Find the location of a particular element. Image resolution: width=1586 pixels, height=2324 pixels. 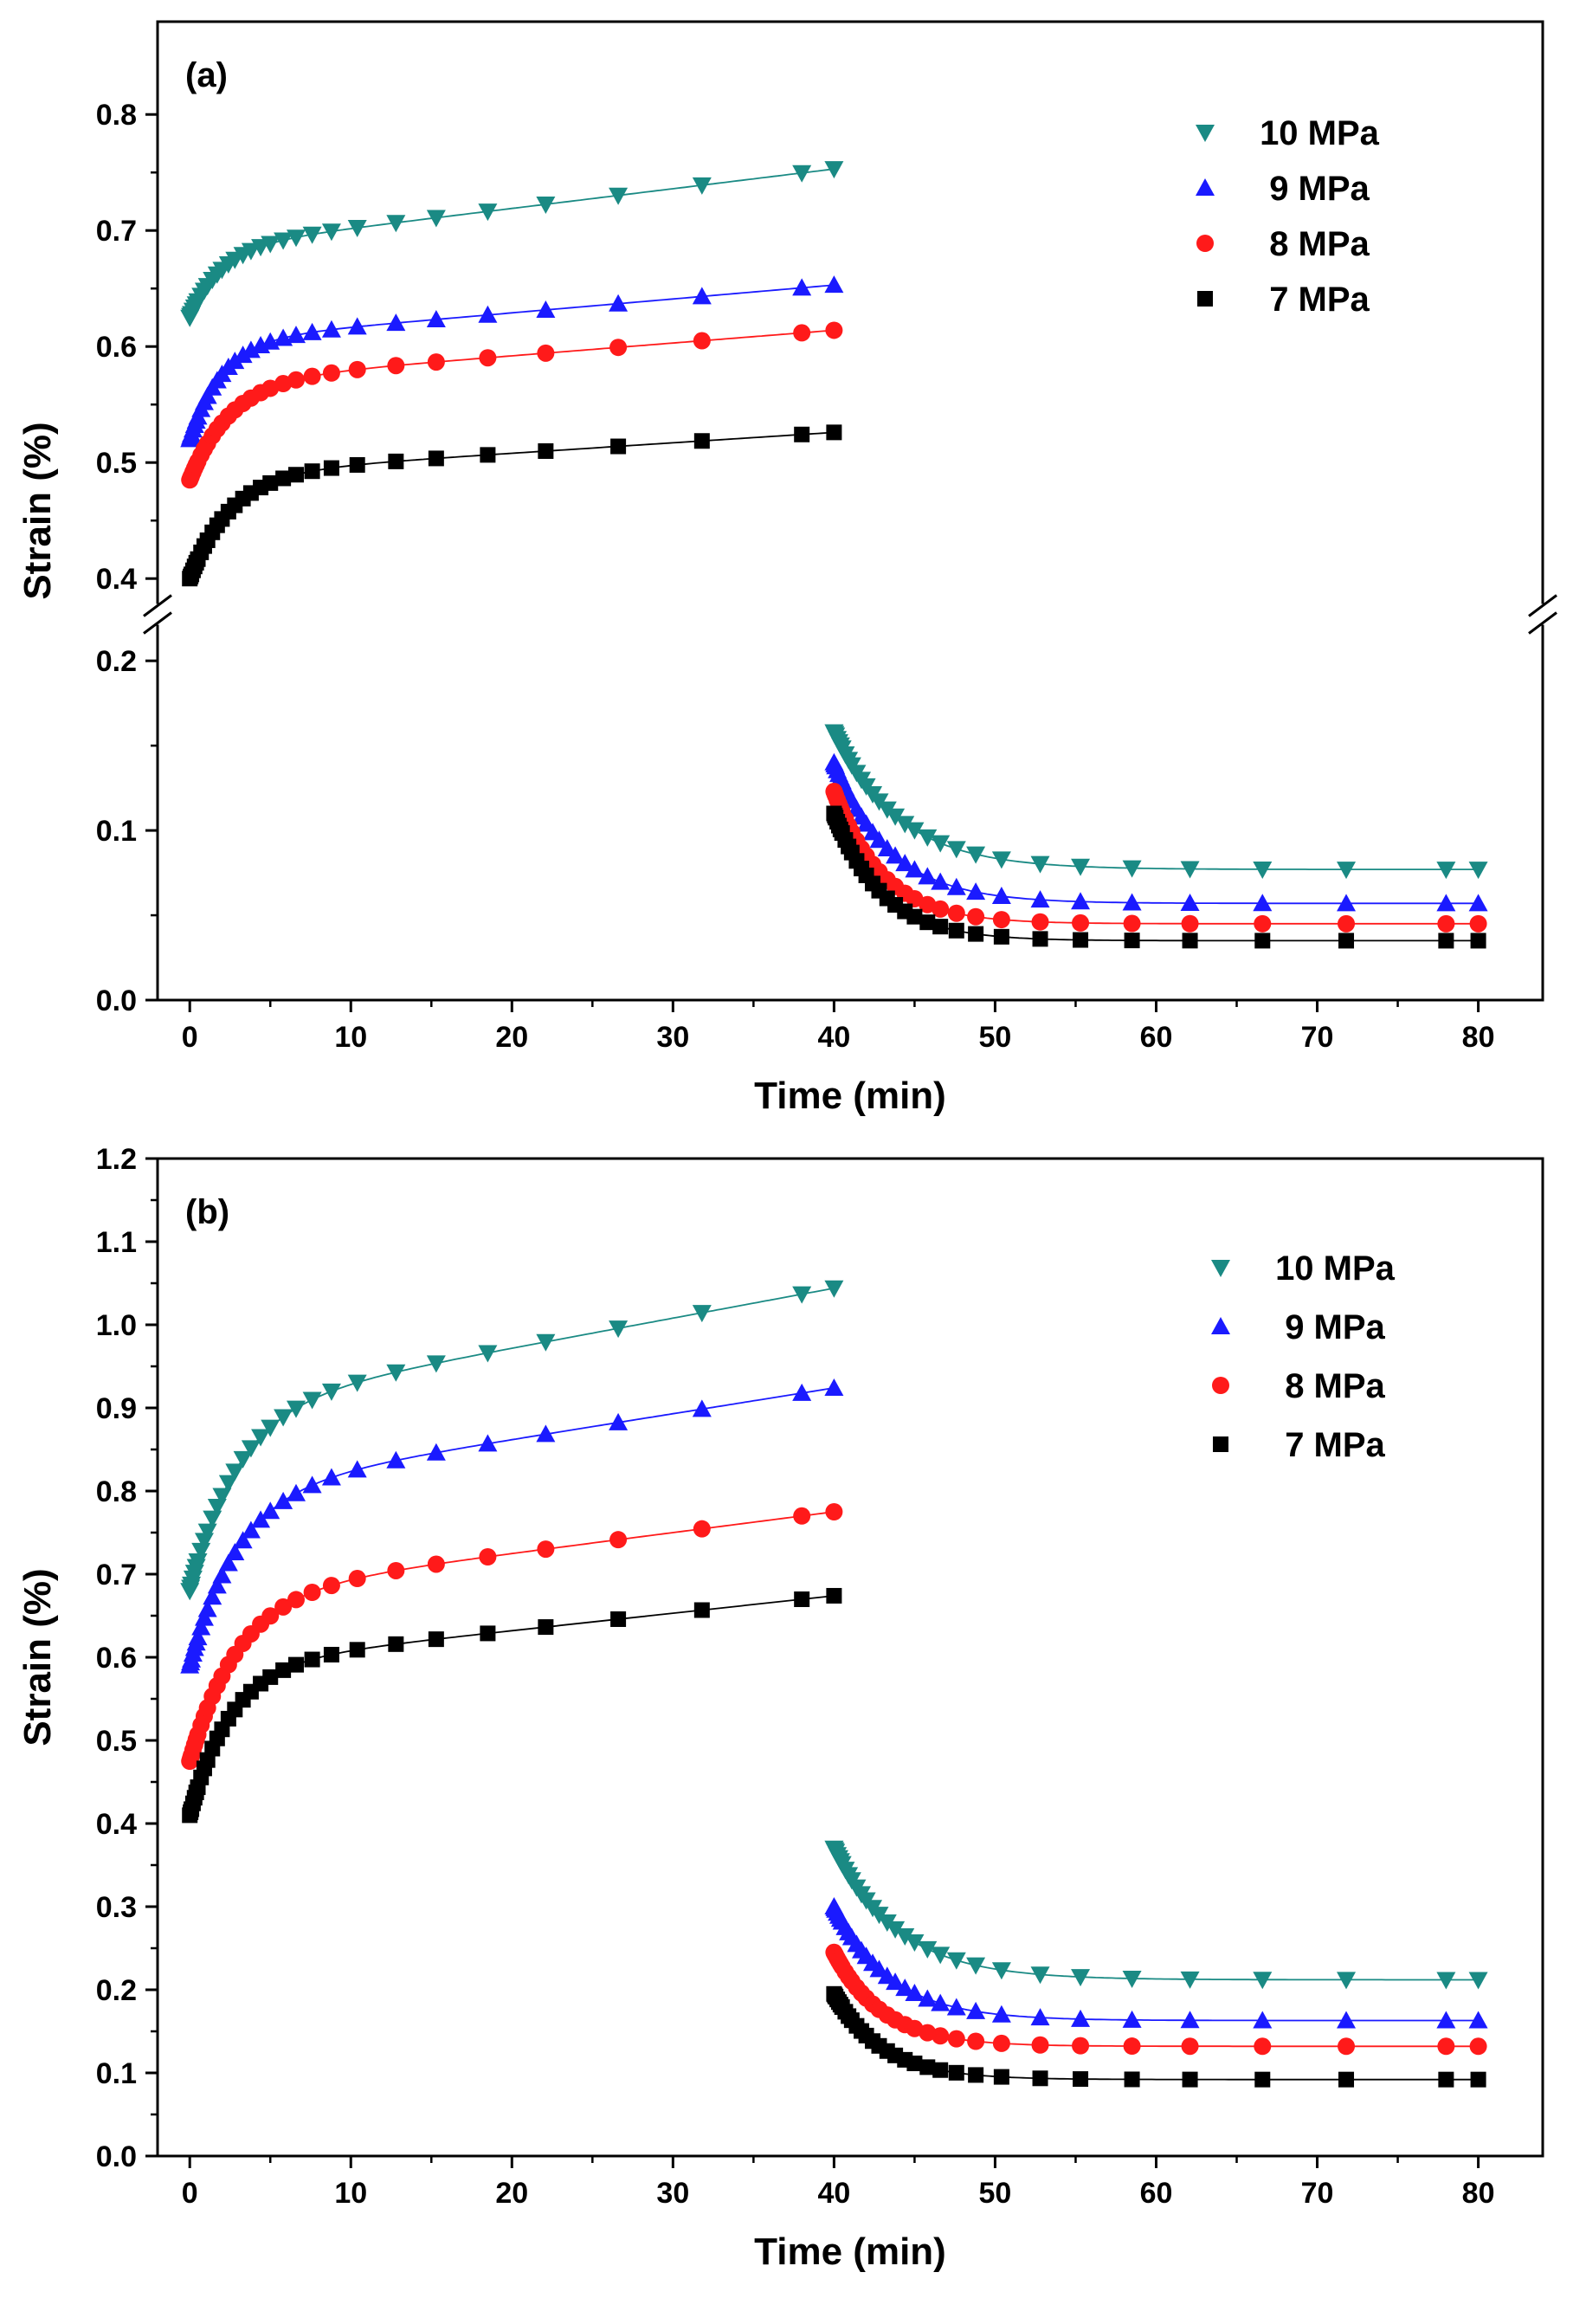

legend: 10 MPa 9 MPa 8 MPa 7 MPa is located at coordinates (1288, 216).